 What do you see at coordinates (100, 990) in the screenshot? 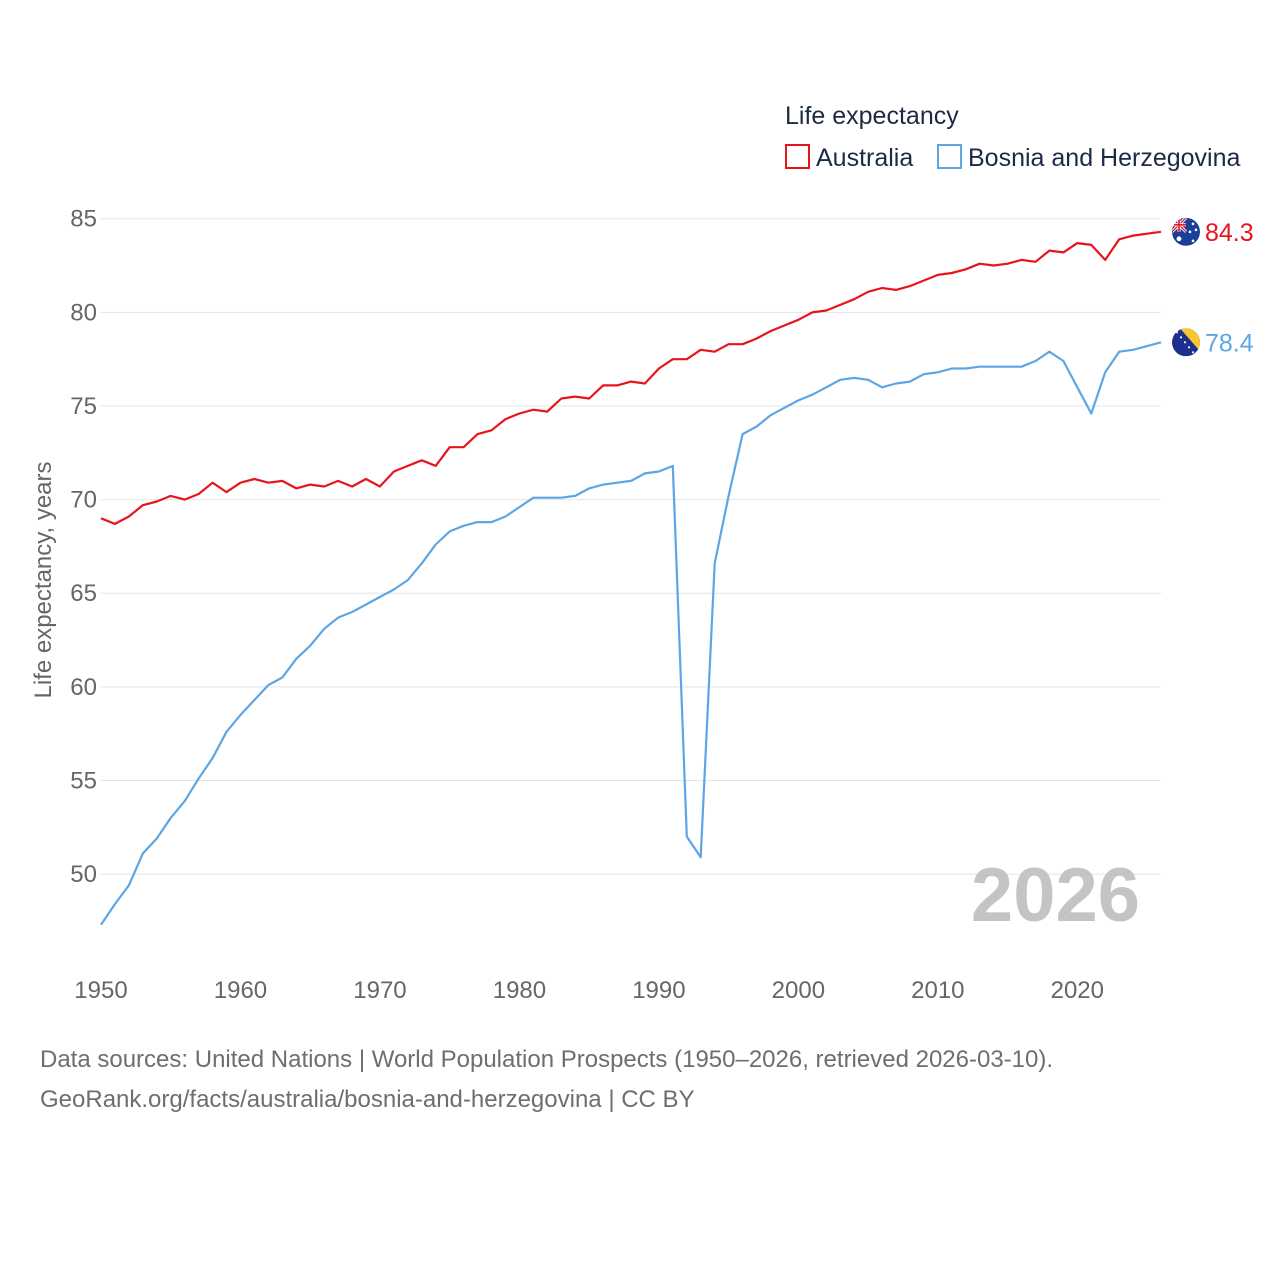
I see `x-tick-label: 1950` at bounding box center [100, 990].